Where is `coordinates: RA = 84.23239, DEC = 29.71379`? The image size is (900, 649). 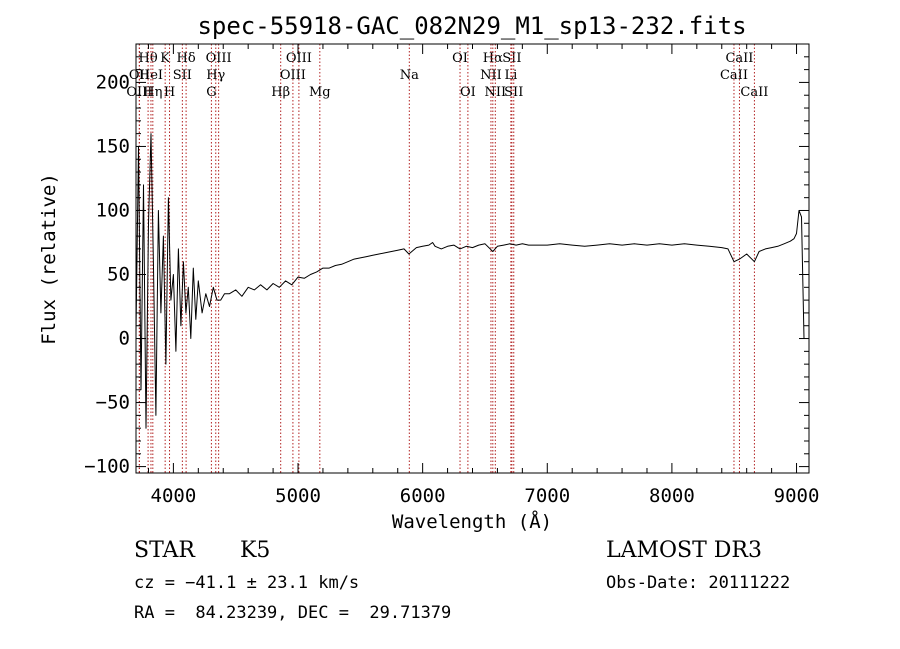
coordinates: RA = 84.23239, DEC = 29.71379 is located at coordinates (293, 613).